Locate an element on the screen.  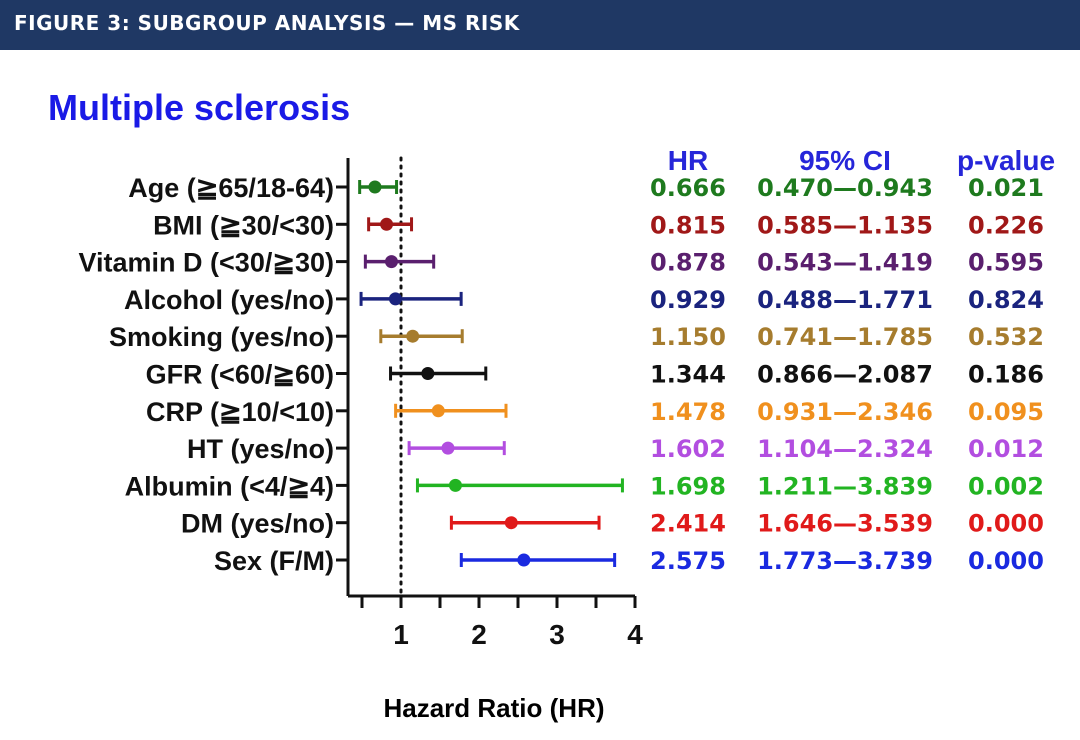
chart-title: Multiple sclerosis is located at coordinates (199, 107).